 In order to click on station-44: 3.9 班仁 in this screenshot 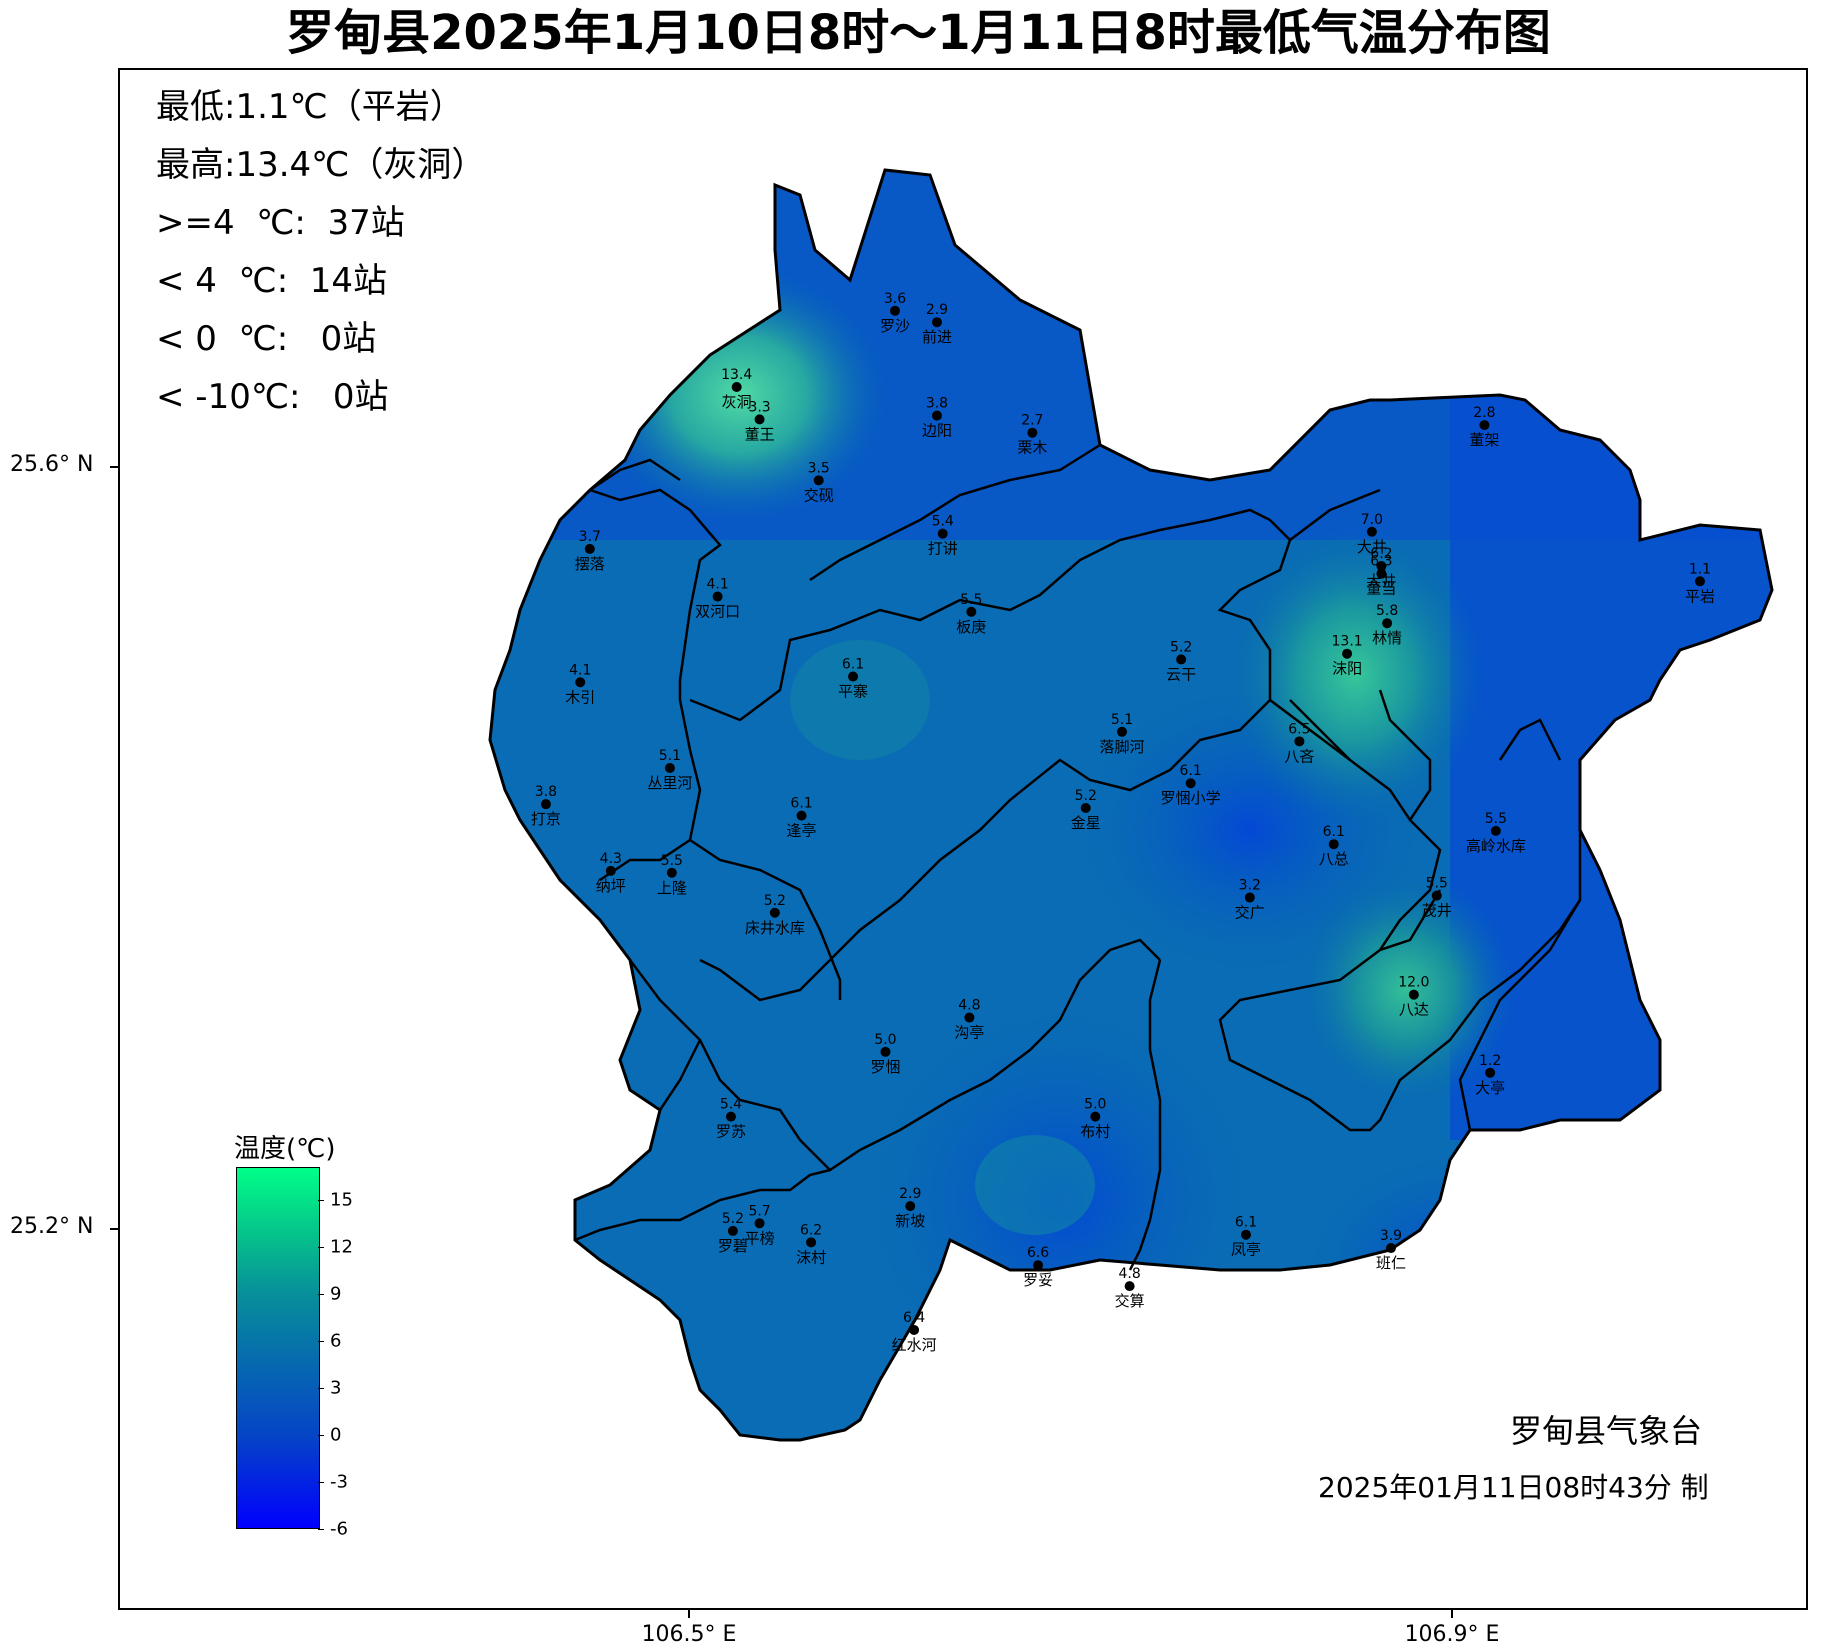, I will do `click(1391, 1250)`.